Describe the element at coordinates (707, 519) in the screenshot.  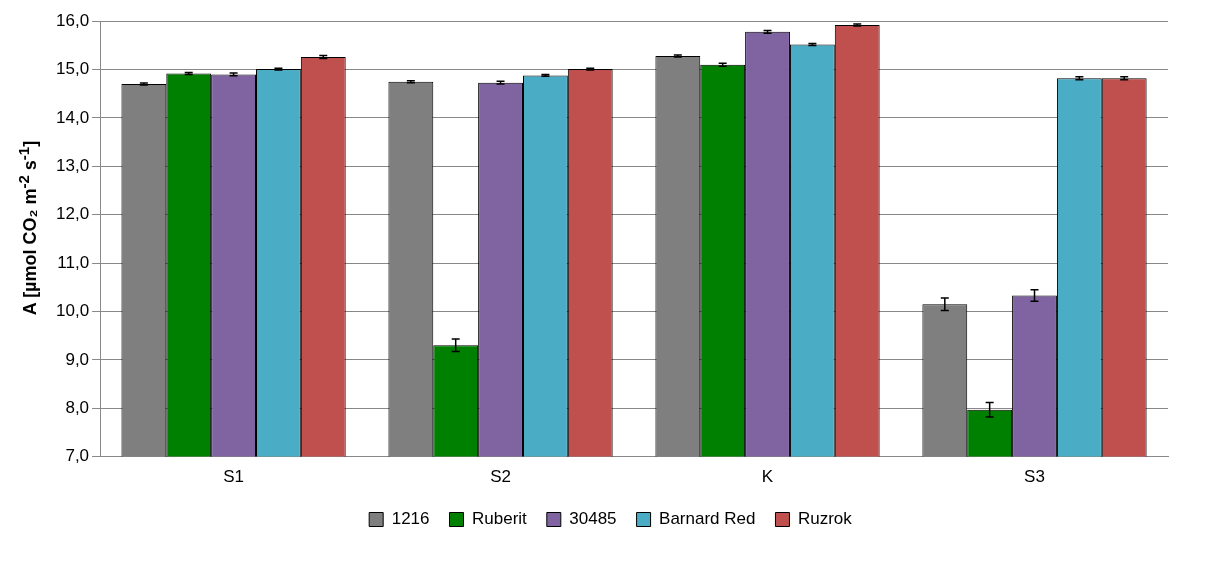
I see `legend-label: Barnard Red` at that location.